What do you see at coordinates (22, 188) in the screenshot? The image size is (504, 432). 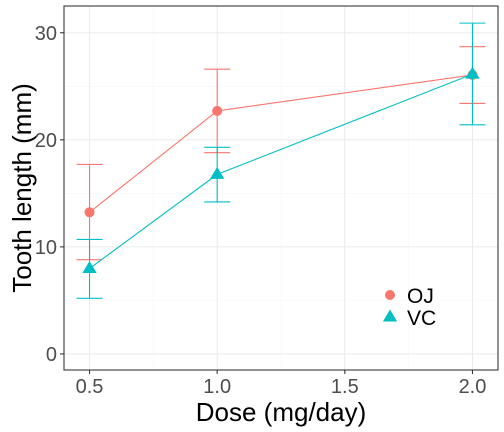 I see `y-axis-title: Tooth length (mm)` at bounding box center [22, 188].